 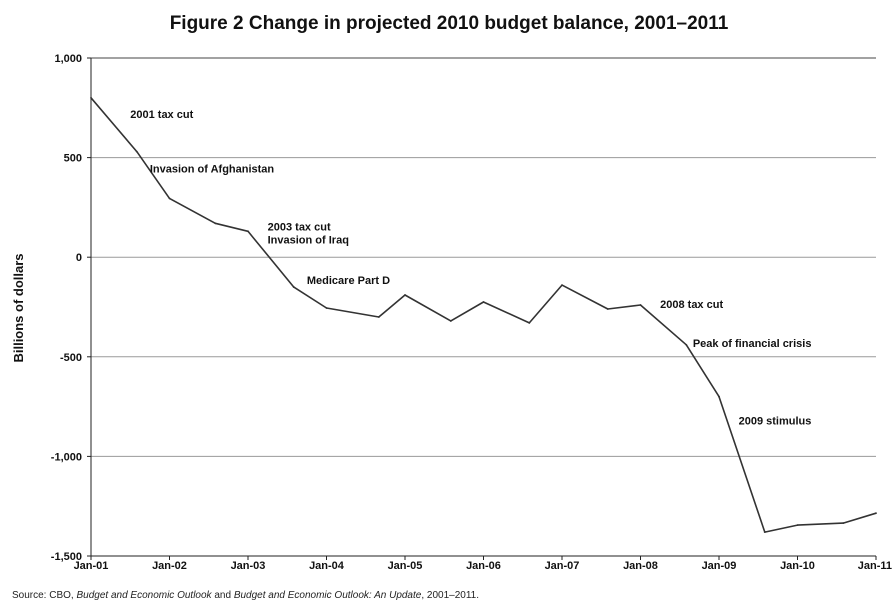 I want to click on x-tick-label: Jan-06, so click(x=483, y=566).